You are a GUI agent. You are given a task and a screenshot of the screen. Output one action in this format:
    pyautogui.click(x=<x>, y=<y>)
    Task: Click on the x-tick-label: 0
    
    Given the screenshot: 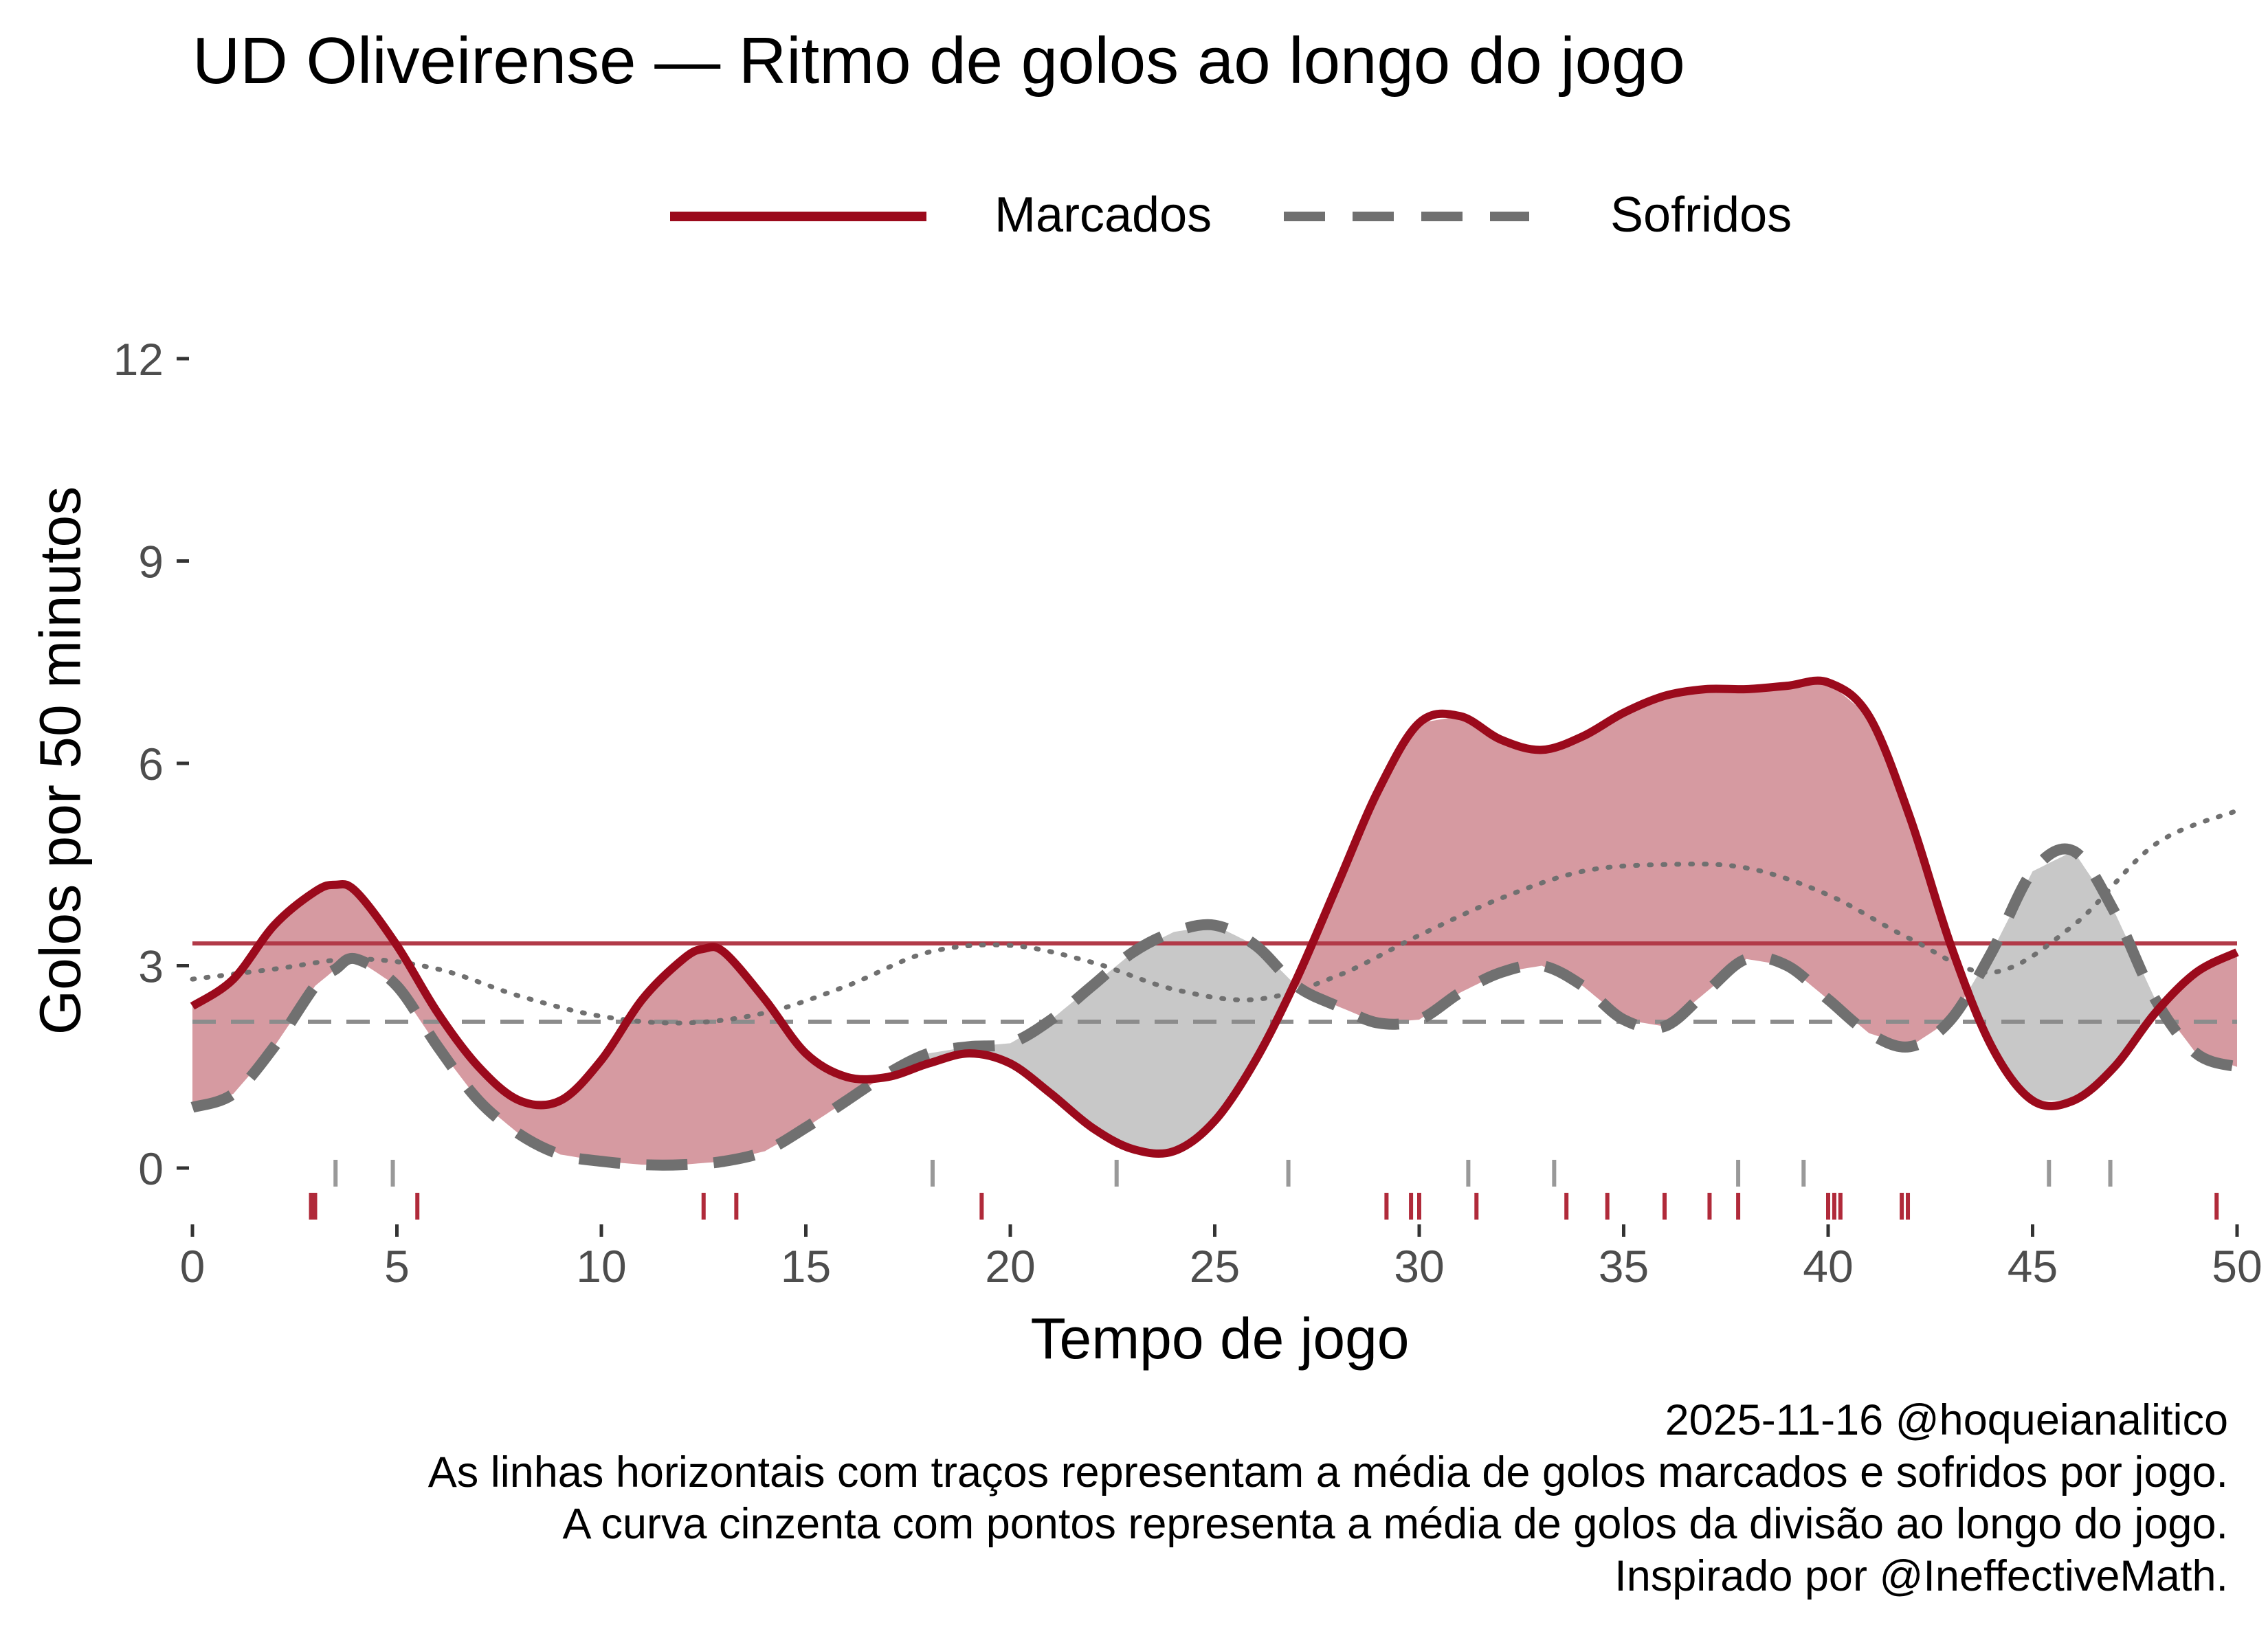 What is the action you would take?
    pyautogui.click(x=192, y=1266)
    